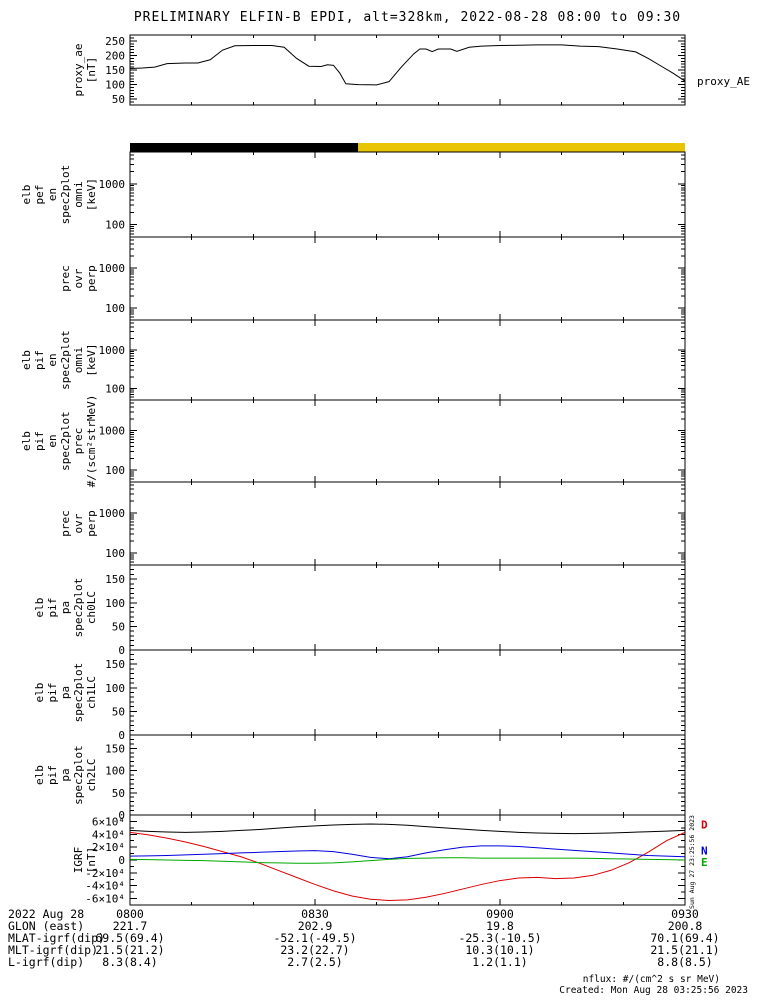  I want to click on svg-text: 2×10⁴, so click(108, 847).